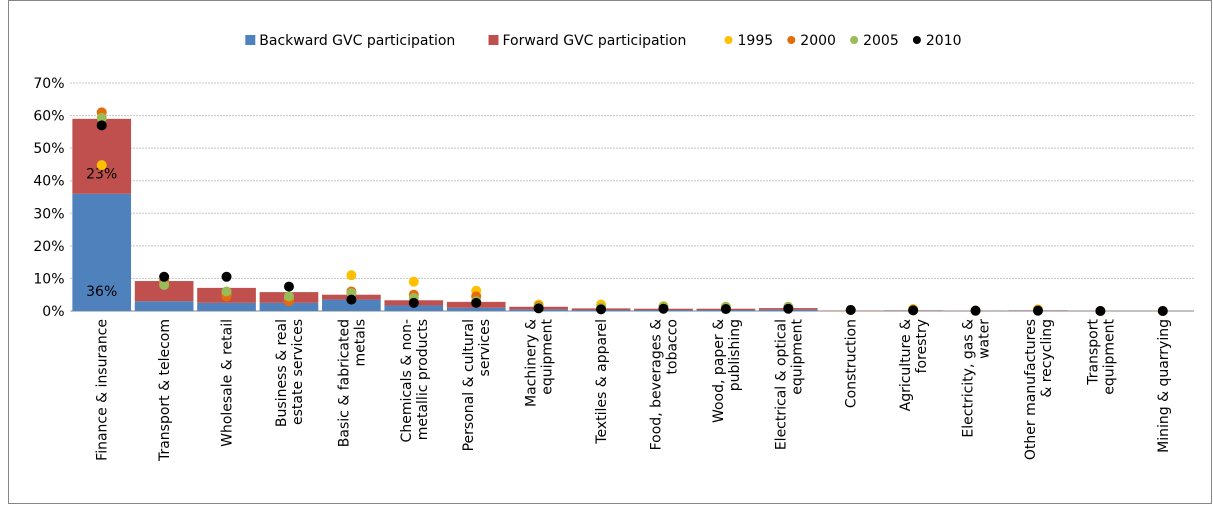 The image size is (1213, 505). I want to click on legend-label: 2010, so click(944, 41).